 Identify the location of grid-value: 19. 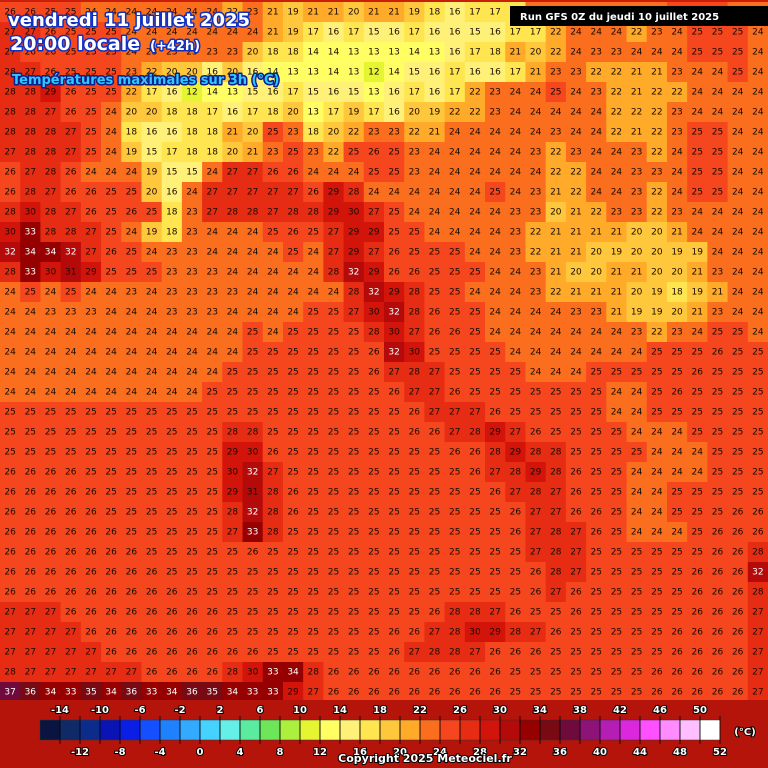
(637, 313).